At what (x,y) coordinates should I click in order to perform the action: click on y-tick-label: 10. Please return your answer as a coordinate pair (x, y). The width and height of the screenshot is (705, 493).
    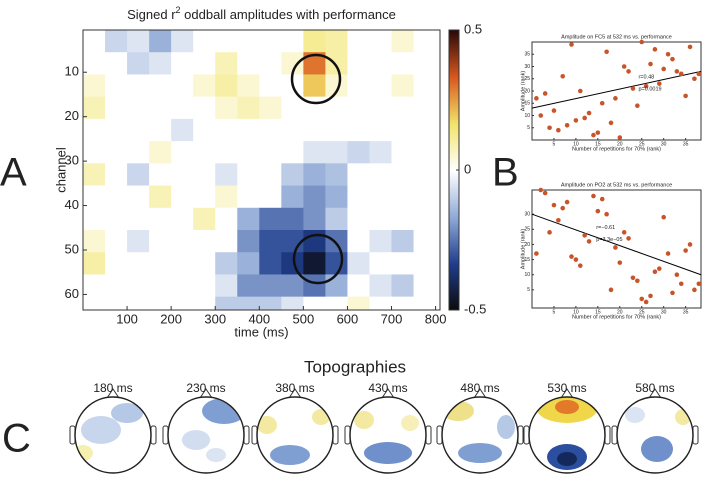
    Looking at the image, I should click on (527, 275).